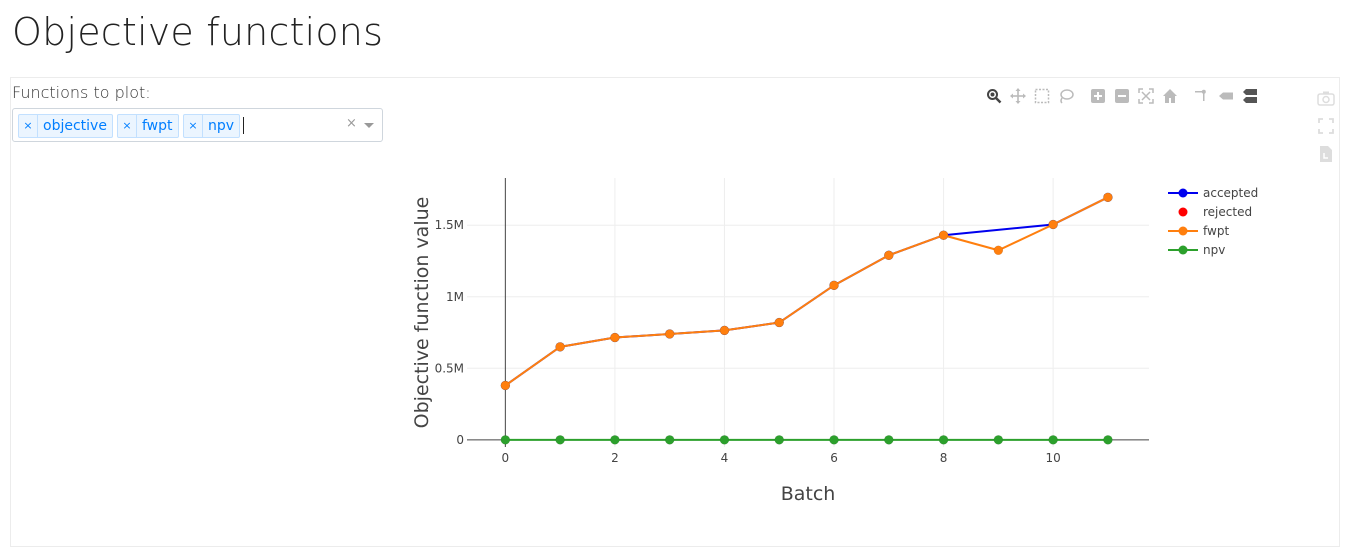 This screenshot has height=547, width=1350. Describe the element at coordinates (615, 458) in the screenshot. I see `x-tick-label: 2` at that location.